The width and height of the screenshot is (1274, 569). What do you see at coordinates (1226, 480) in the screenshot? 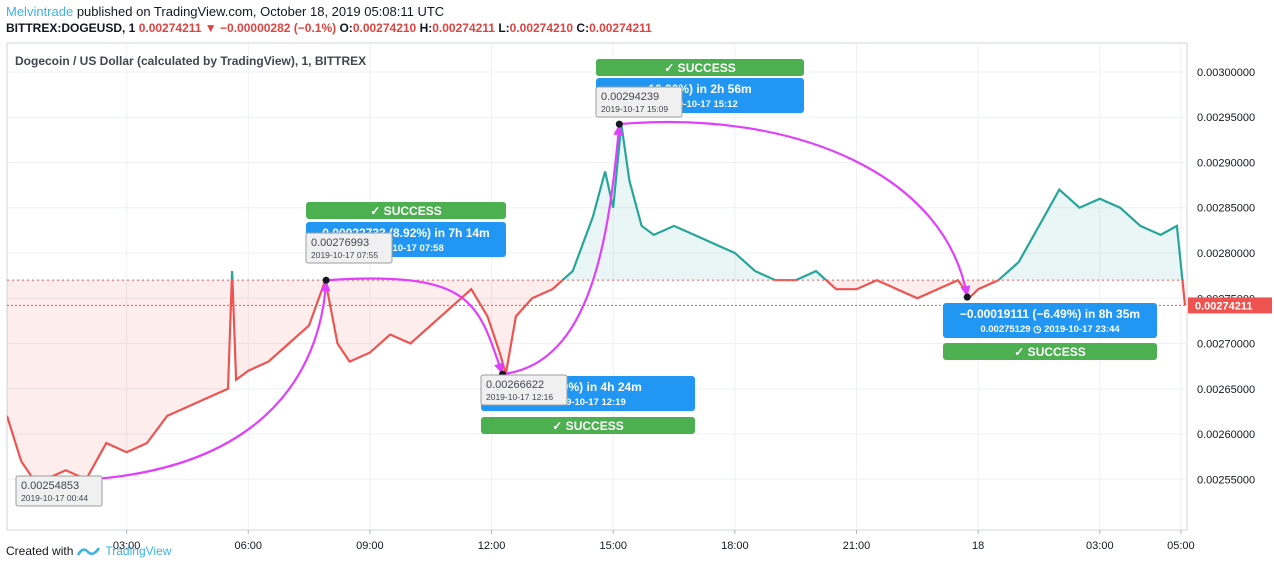
I see `y-tick-label: 0.00255000` at bounding box center [1226, 480].